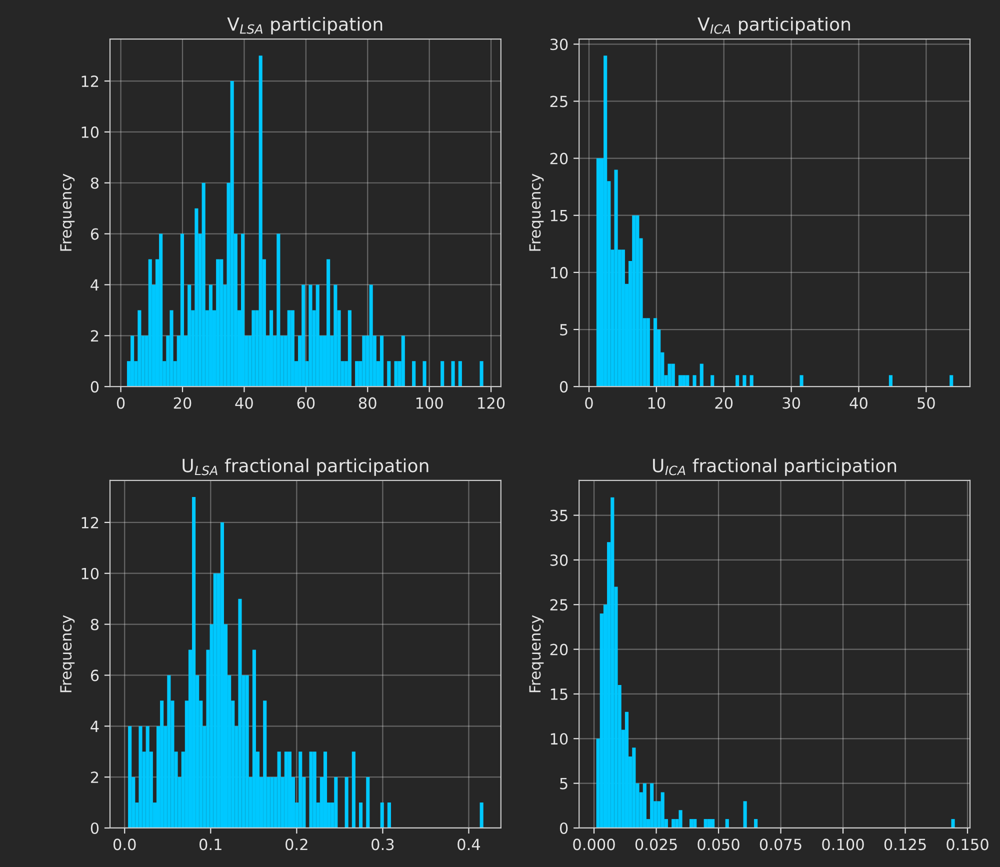 This screenshot has height=867, width=1000. What do you see at coordinates (719, 844) in the screenshot?
I see `x-tick-label: 0.050` at bounding box center [719, 844].